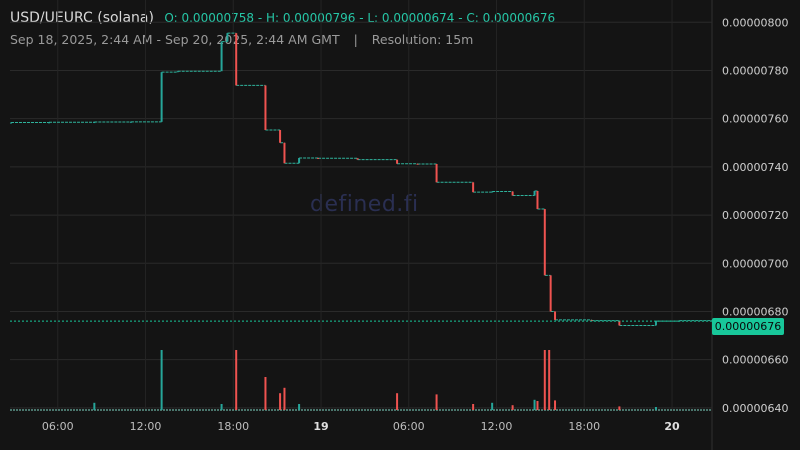  I want to click on y-tick-label: 0.00000720, so click(755, 215).